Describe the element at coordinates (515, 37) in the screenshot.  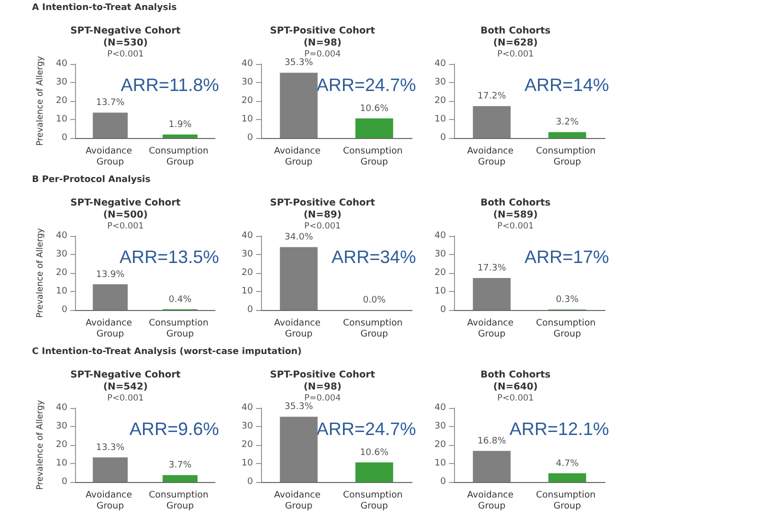
I see `chart-title: Both Cohorts (N=628)` at that location.